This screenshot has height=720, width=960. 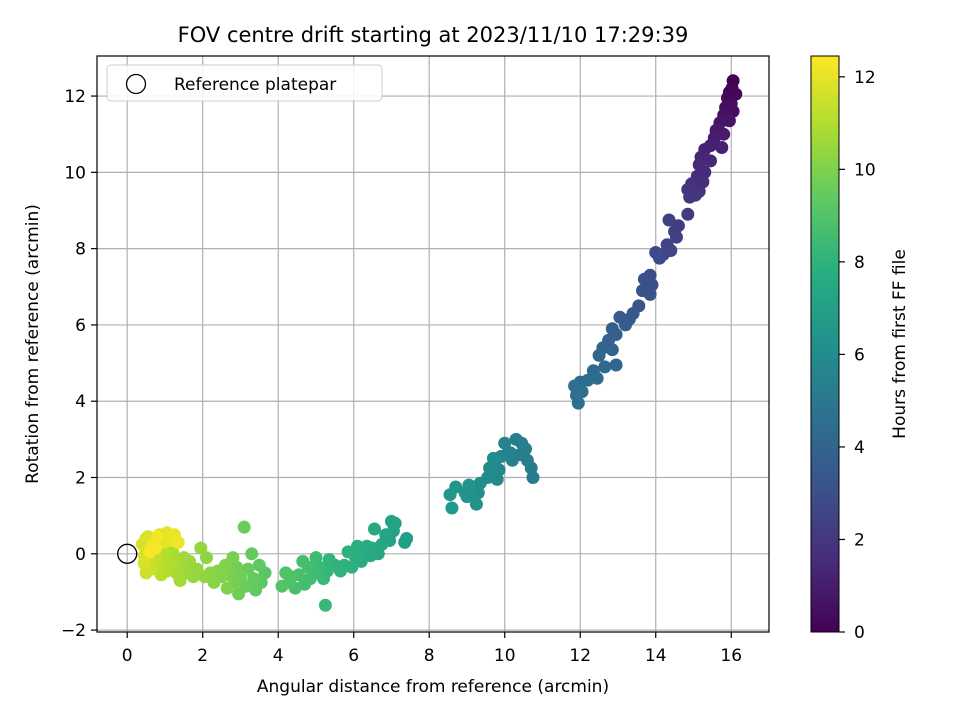 What do you see at coordinates (433, 687) in the screenshot?
I see `x-axis-label: Angular distance from reference (arcmin)` at bounding box center [433, 687].